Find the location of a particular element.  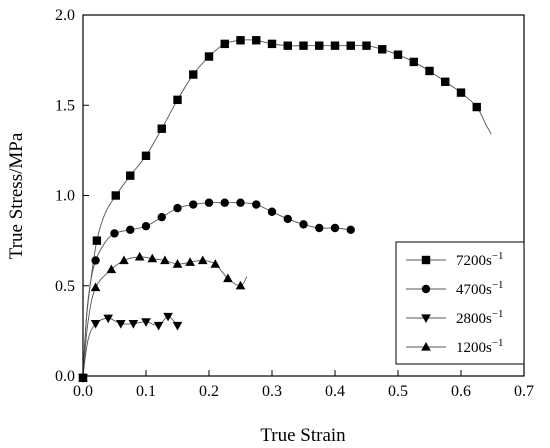

x-tick-label: 0.5 is located at coordinates (398, 391).